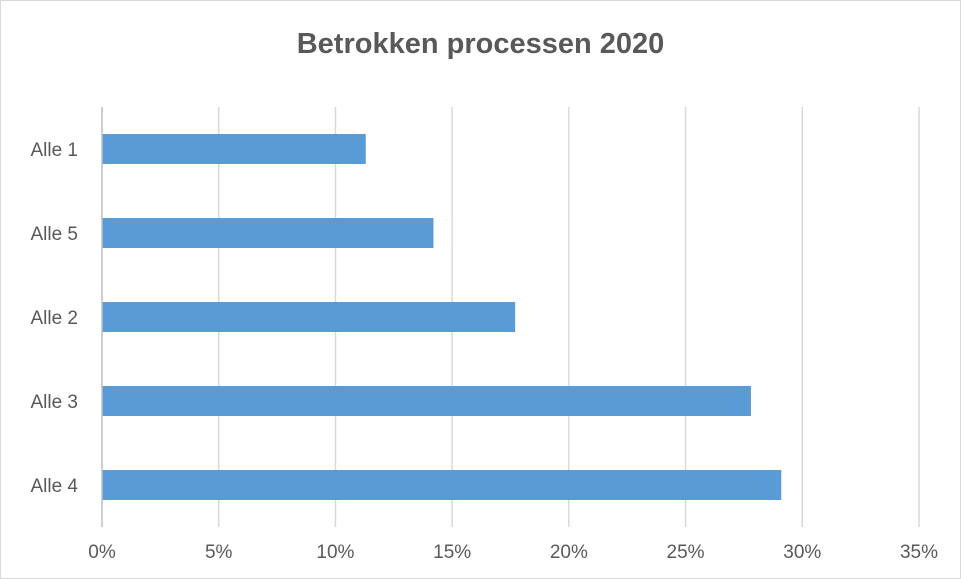  What do you see at coordinates (919, 552) in the screenshot?
I see `x-tick-label: 35%` at bounding box center [919, 552].